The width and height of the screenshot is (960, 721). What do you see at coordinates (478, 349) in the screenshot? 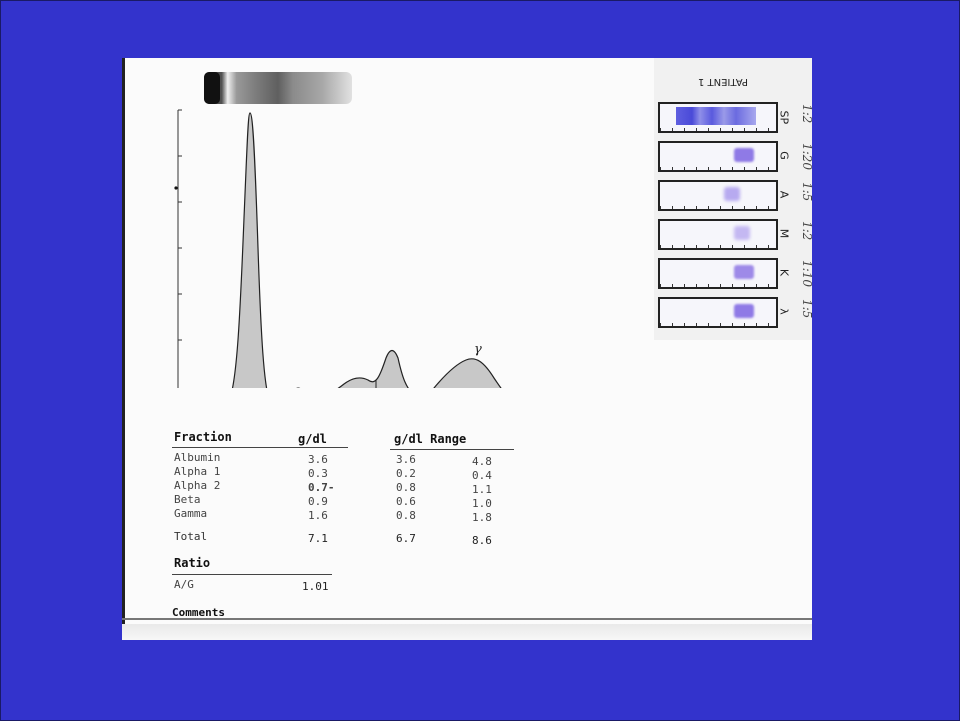
I see `gamma-peak-mark: γ` at bounding box center [478, 349].